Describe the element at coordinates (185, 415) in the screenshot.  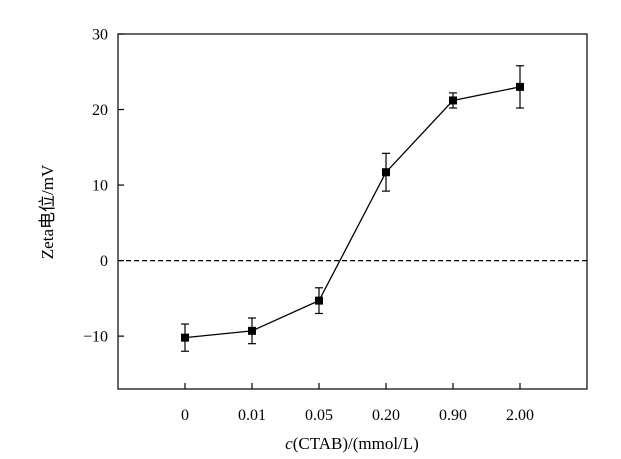
I see `x-tick-label: 0` at that location.